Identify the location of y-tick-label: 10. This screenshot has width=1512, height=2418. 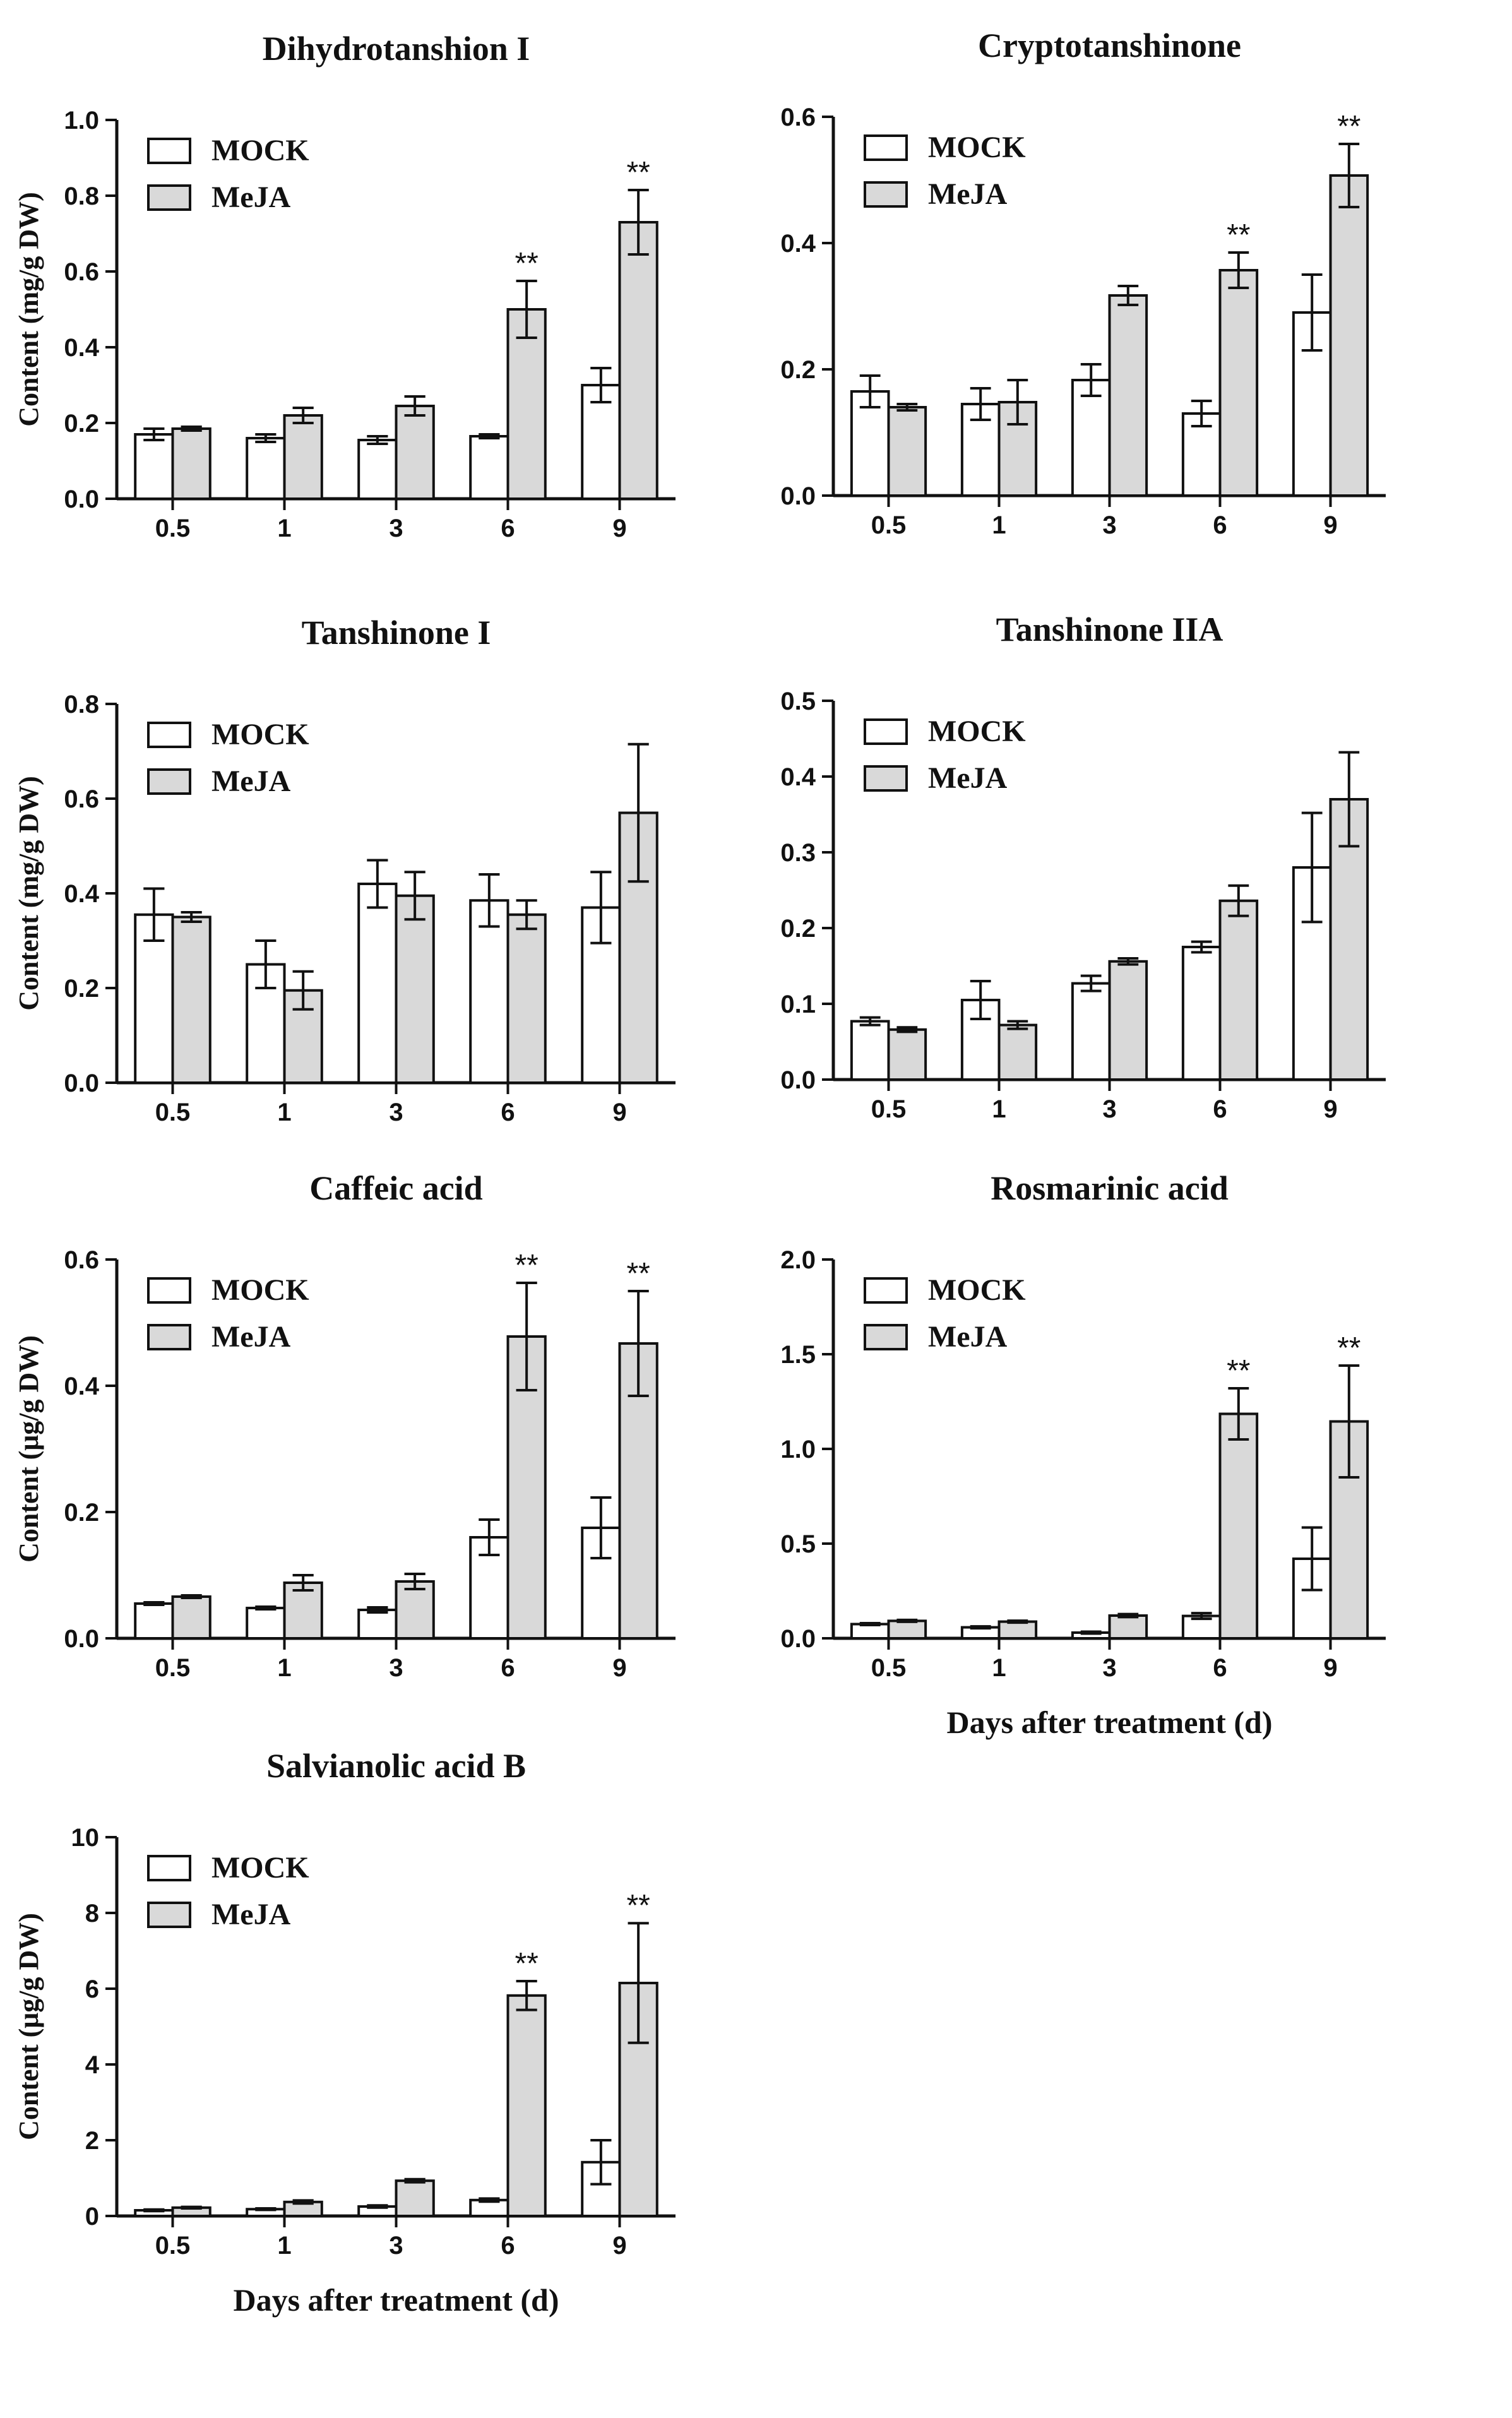
(85, 1838).